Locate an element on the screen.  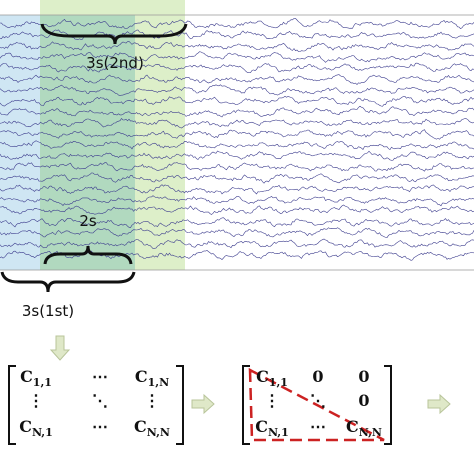
cell-sub: 1,N is located at coordinates (159, 382).